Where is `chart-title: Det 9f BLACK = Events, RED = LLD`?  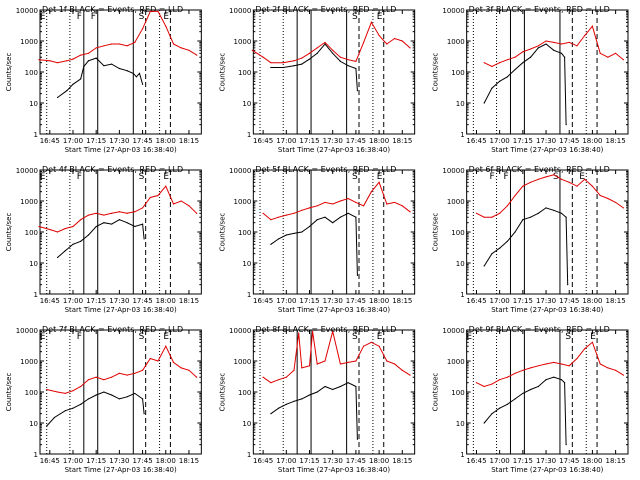
chart-title: Det 9f BLACK = Events, RED = LLD is located at coordinates (539, 329).